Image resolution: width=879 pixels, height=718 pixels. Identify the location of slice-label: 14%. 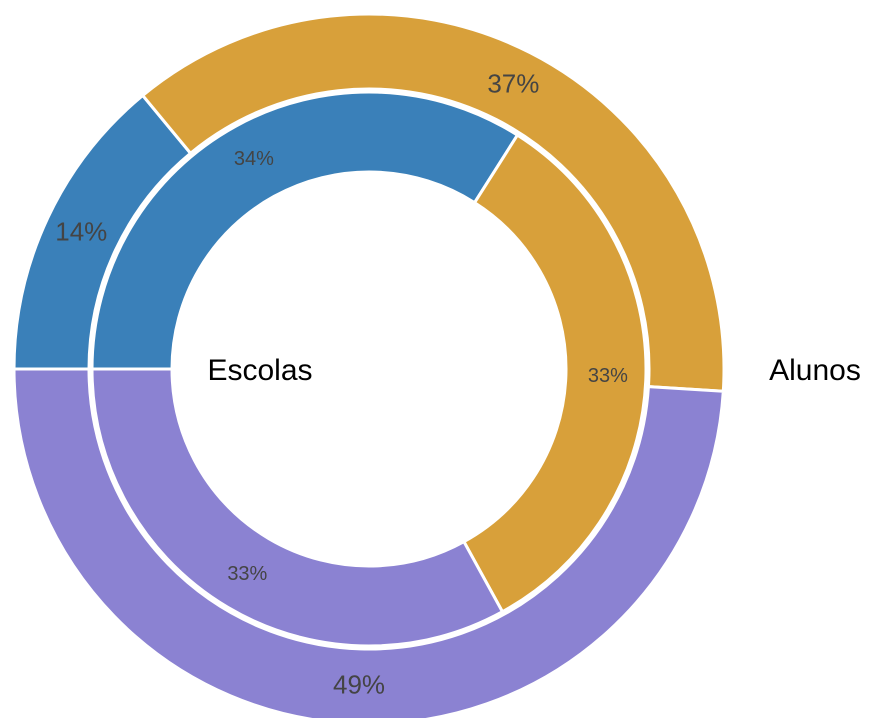
(81, 231).